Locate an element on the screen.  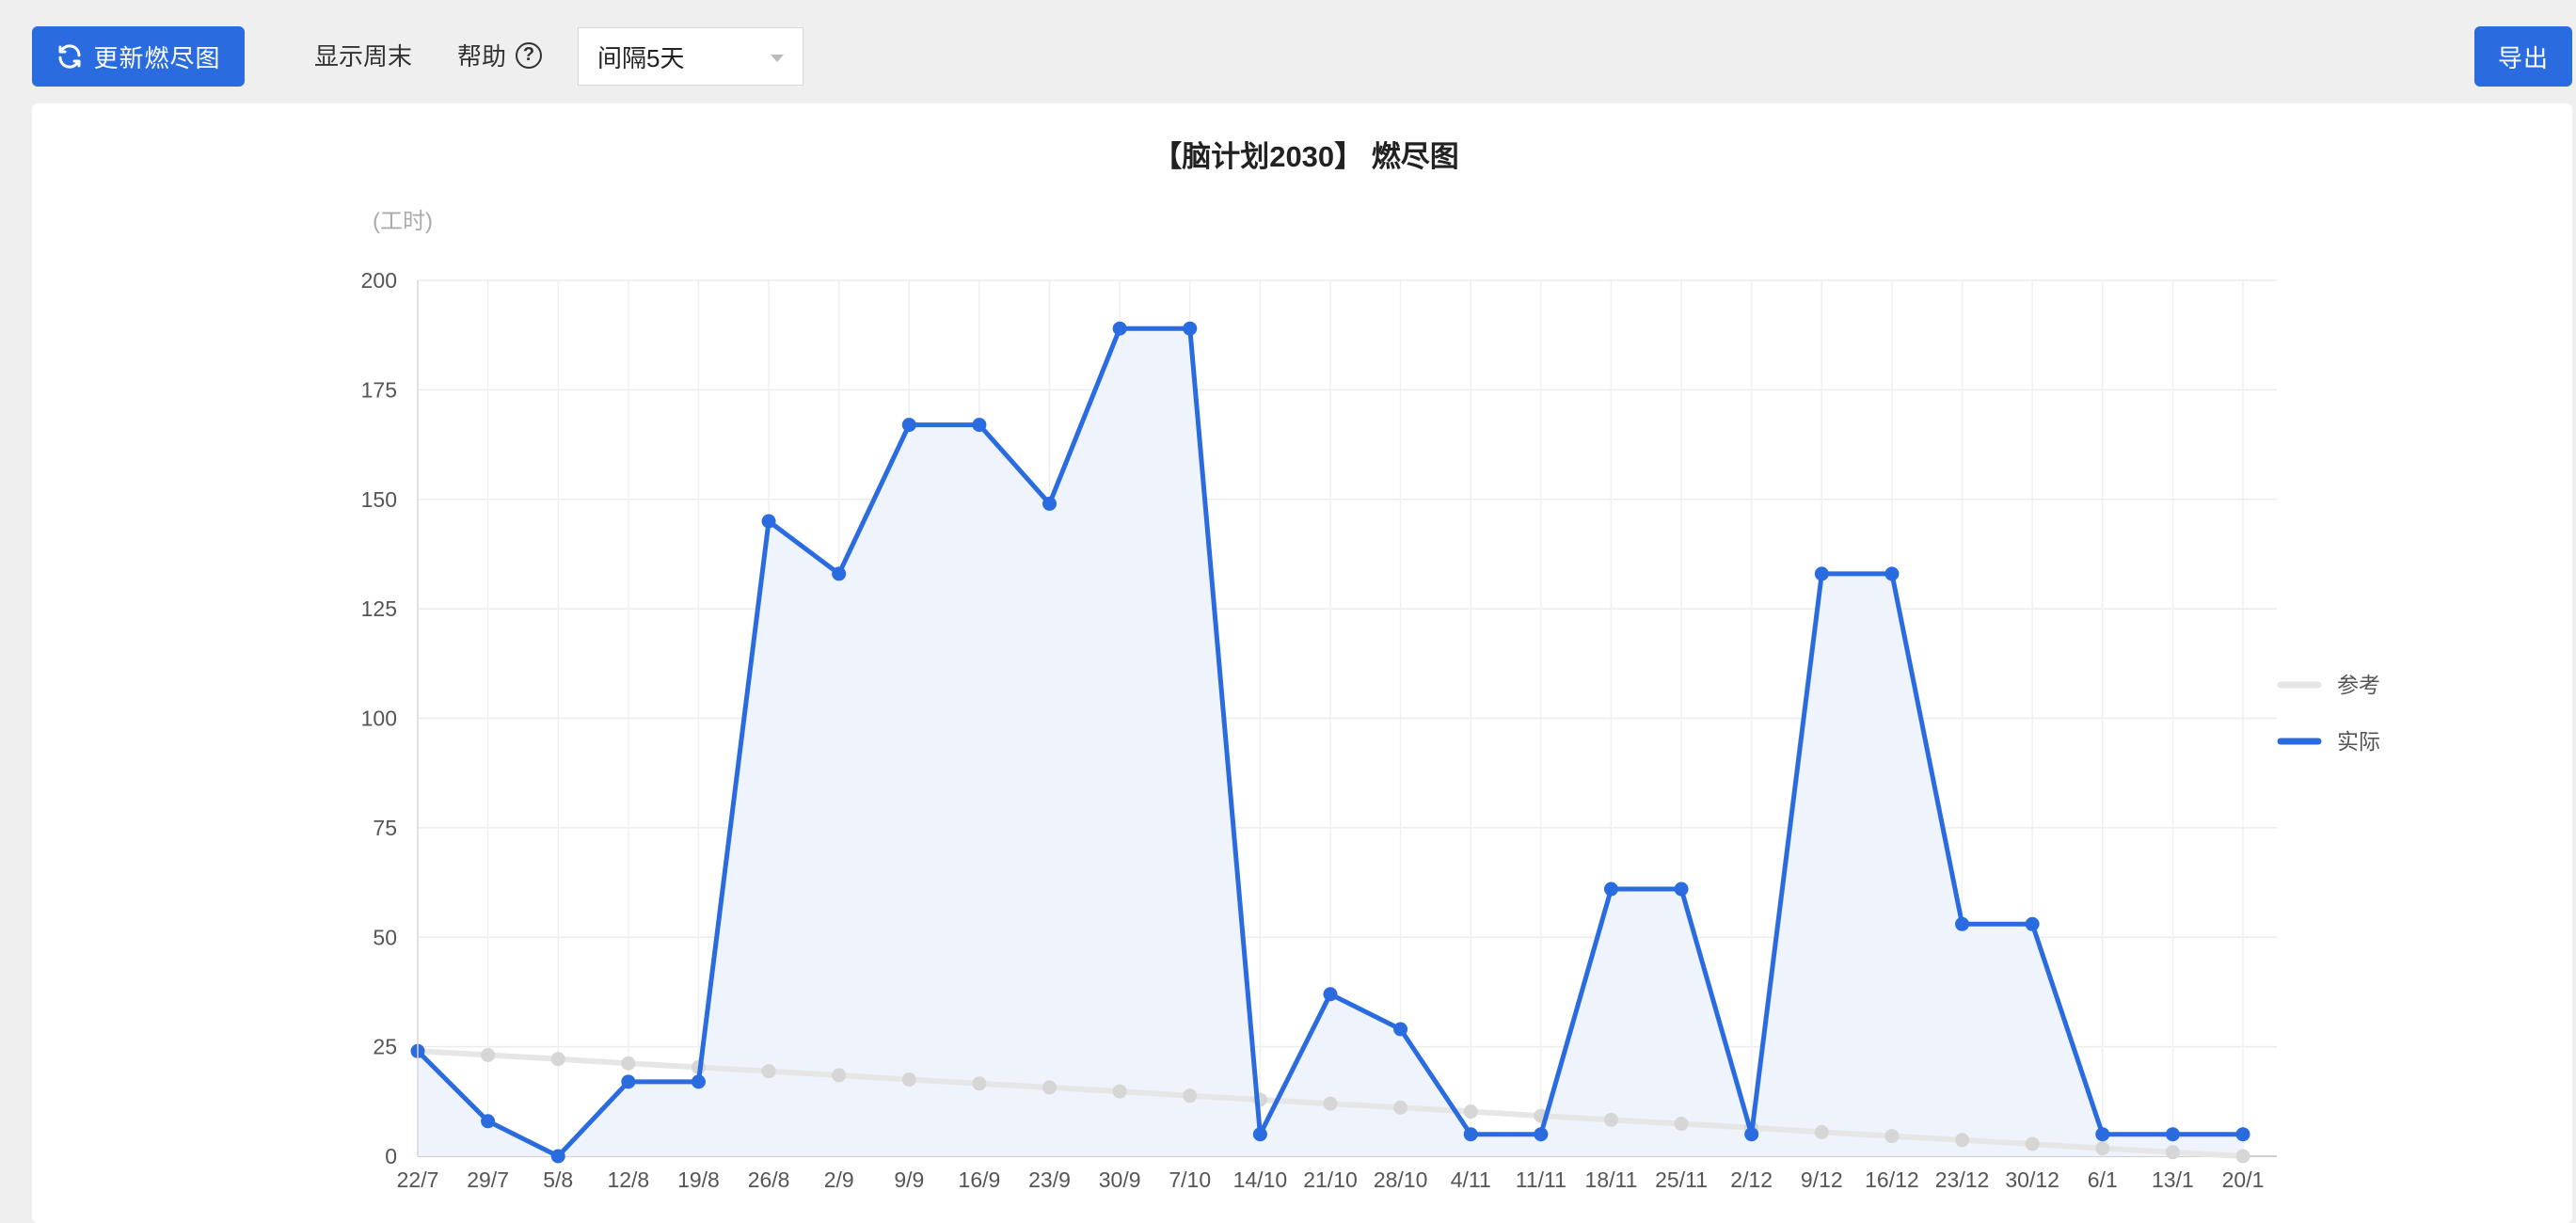
legend-label-reference: 参考 is located at coordinates (2358, 685).